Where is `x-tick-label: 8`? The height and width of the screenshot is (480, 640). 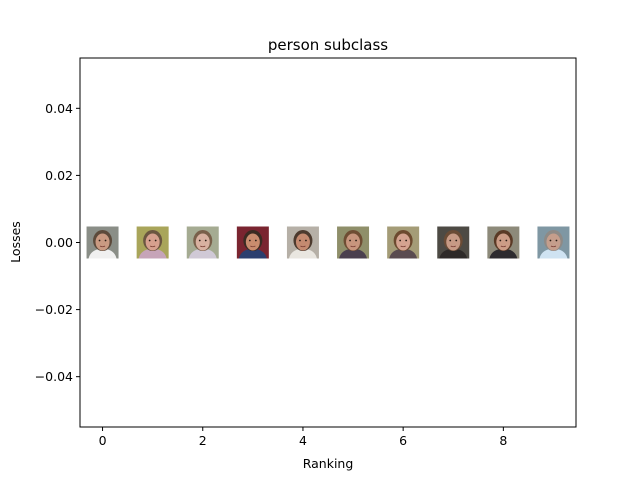 x-tick-label: 8 is located at coordinates (503, 440).